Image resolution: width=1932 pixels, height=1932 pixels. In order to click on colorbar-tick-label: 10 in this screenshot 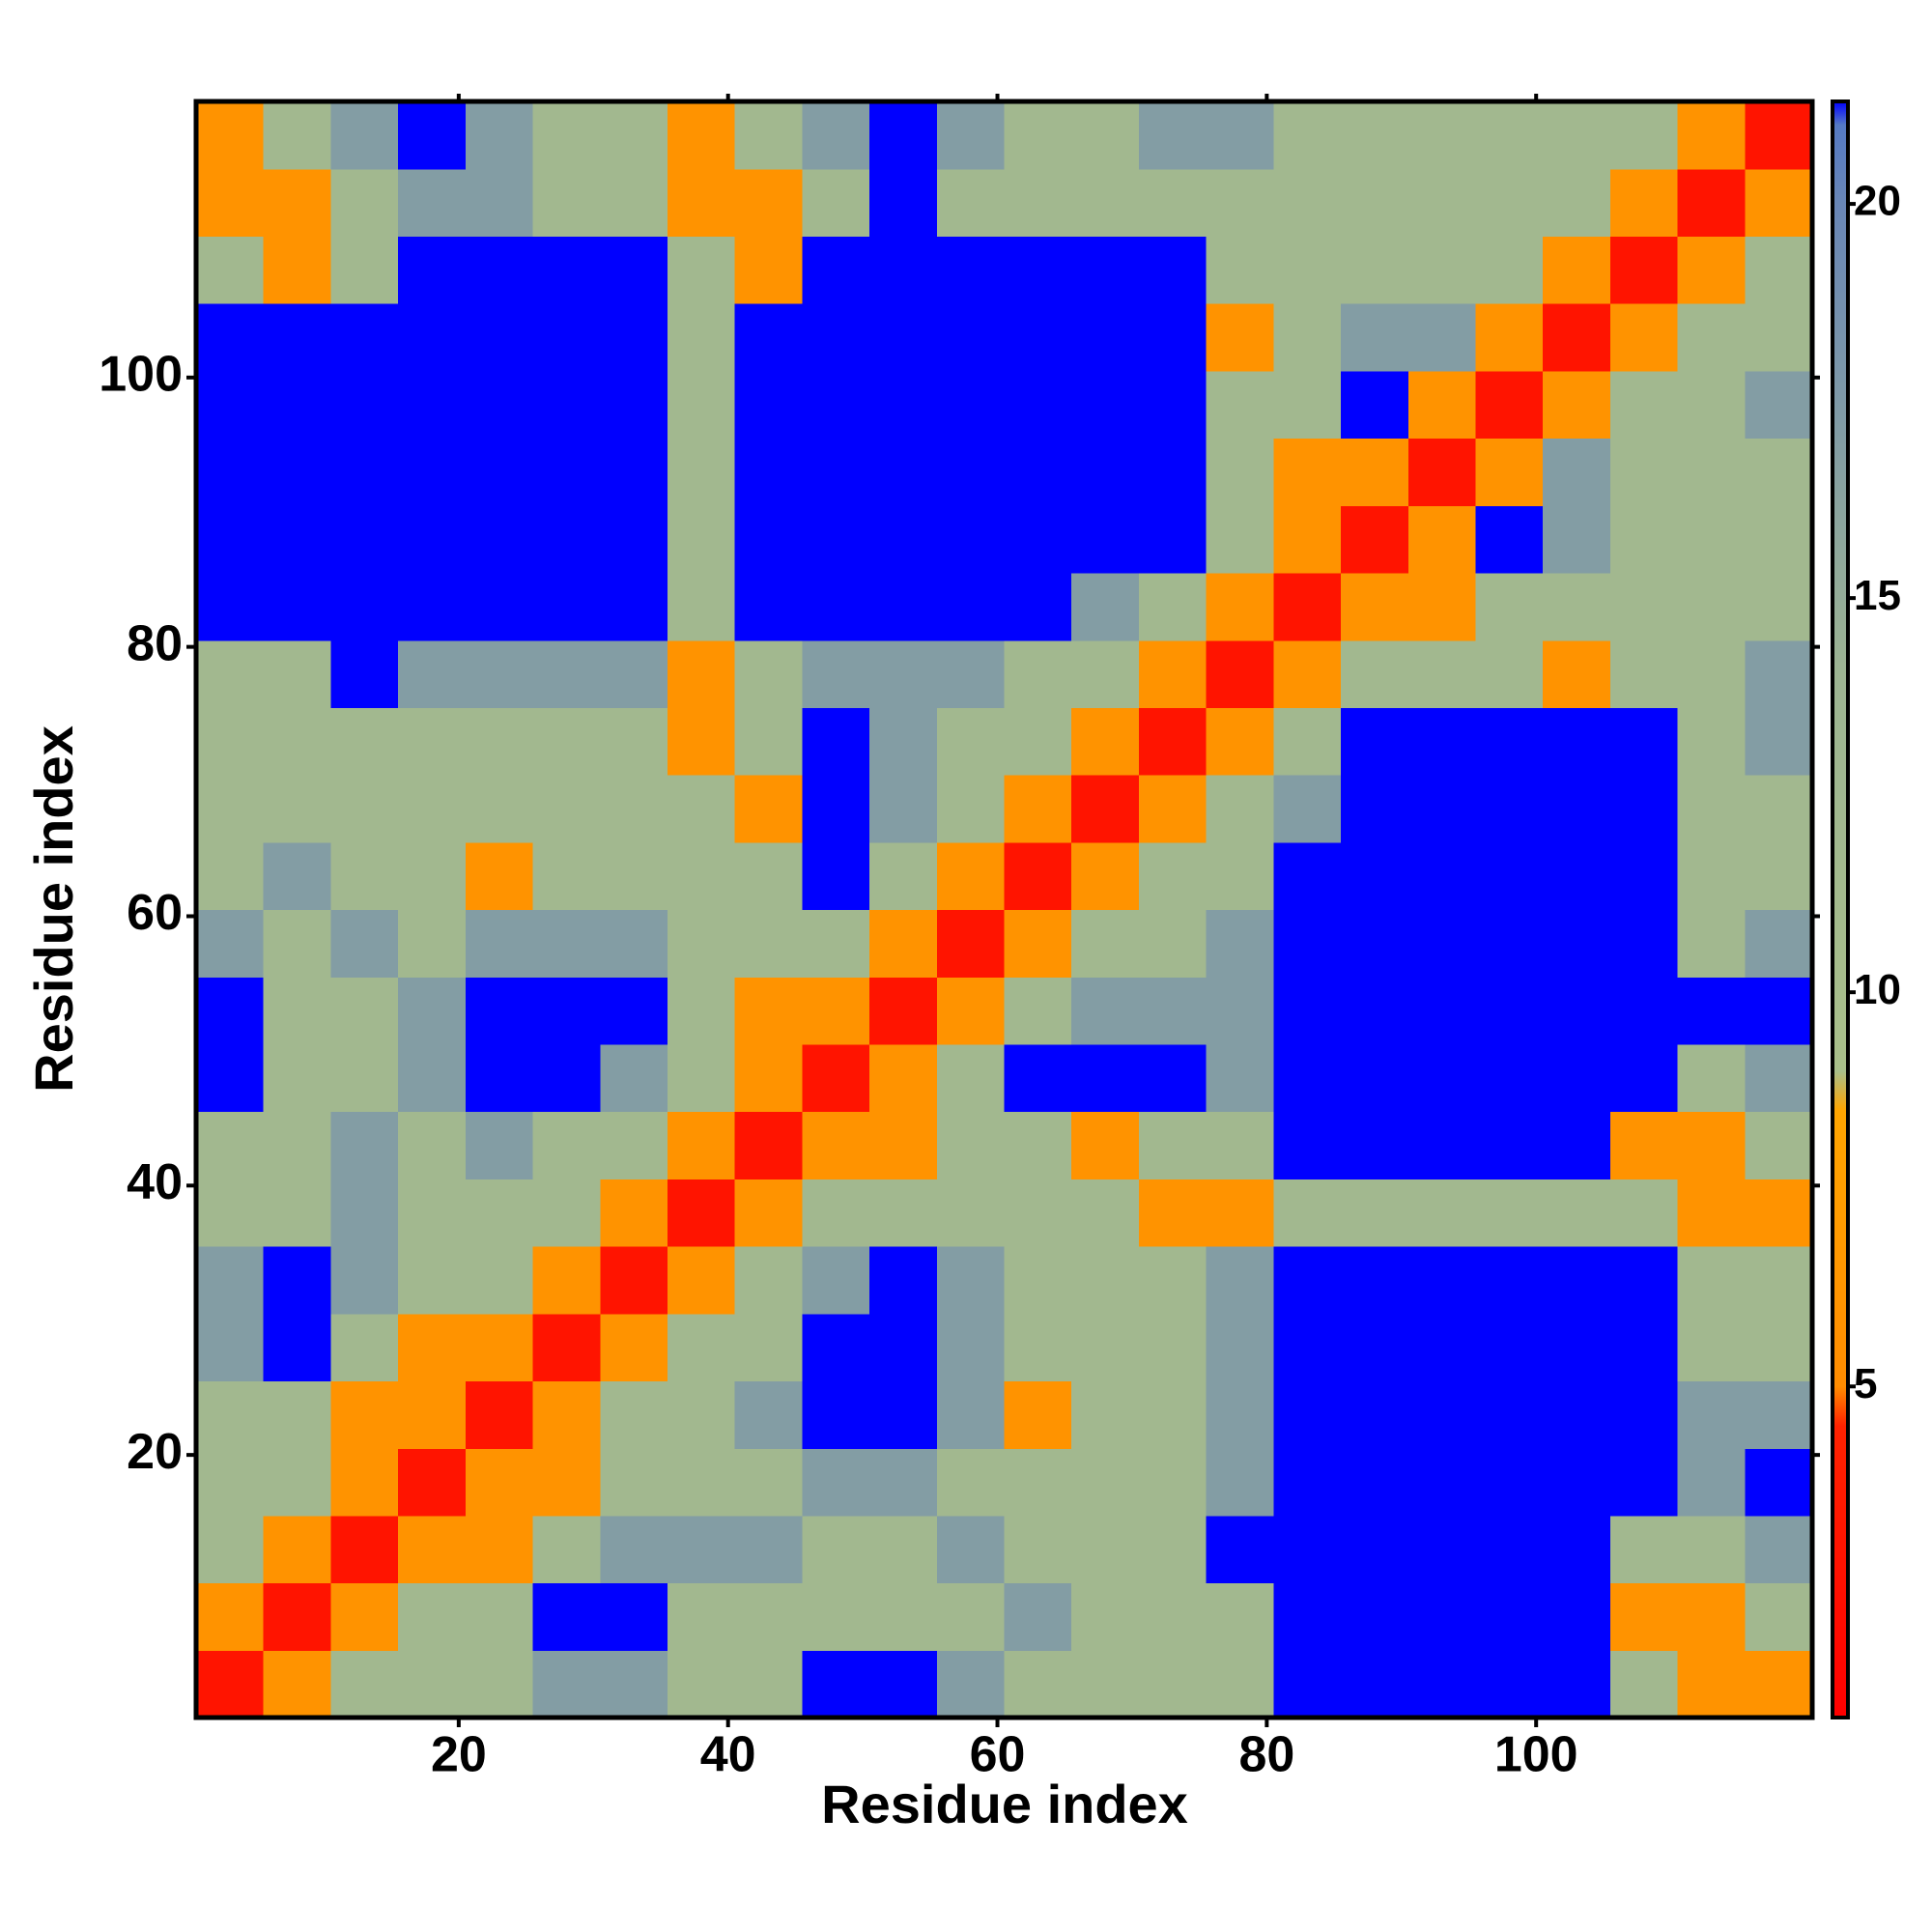, I will do `click(1877, 989)`.